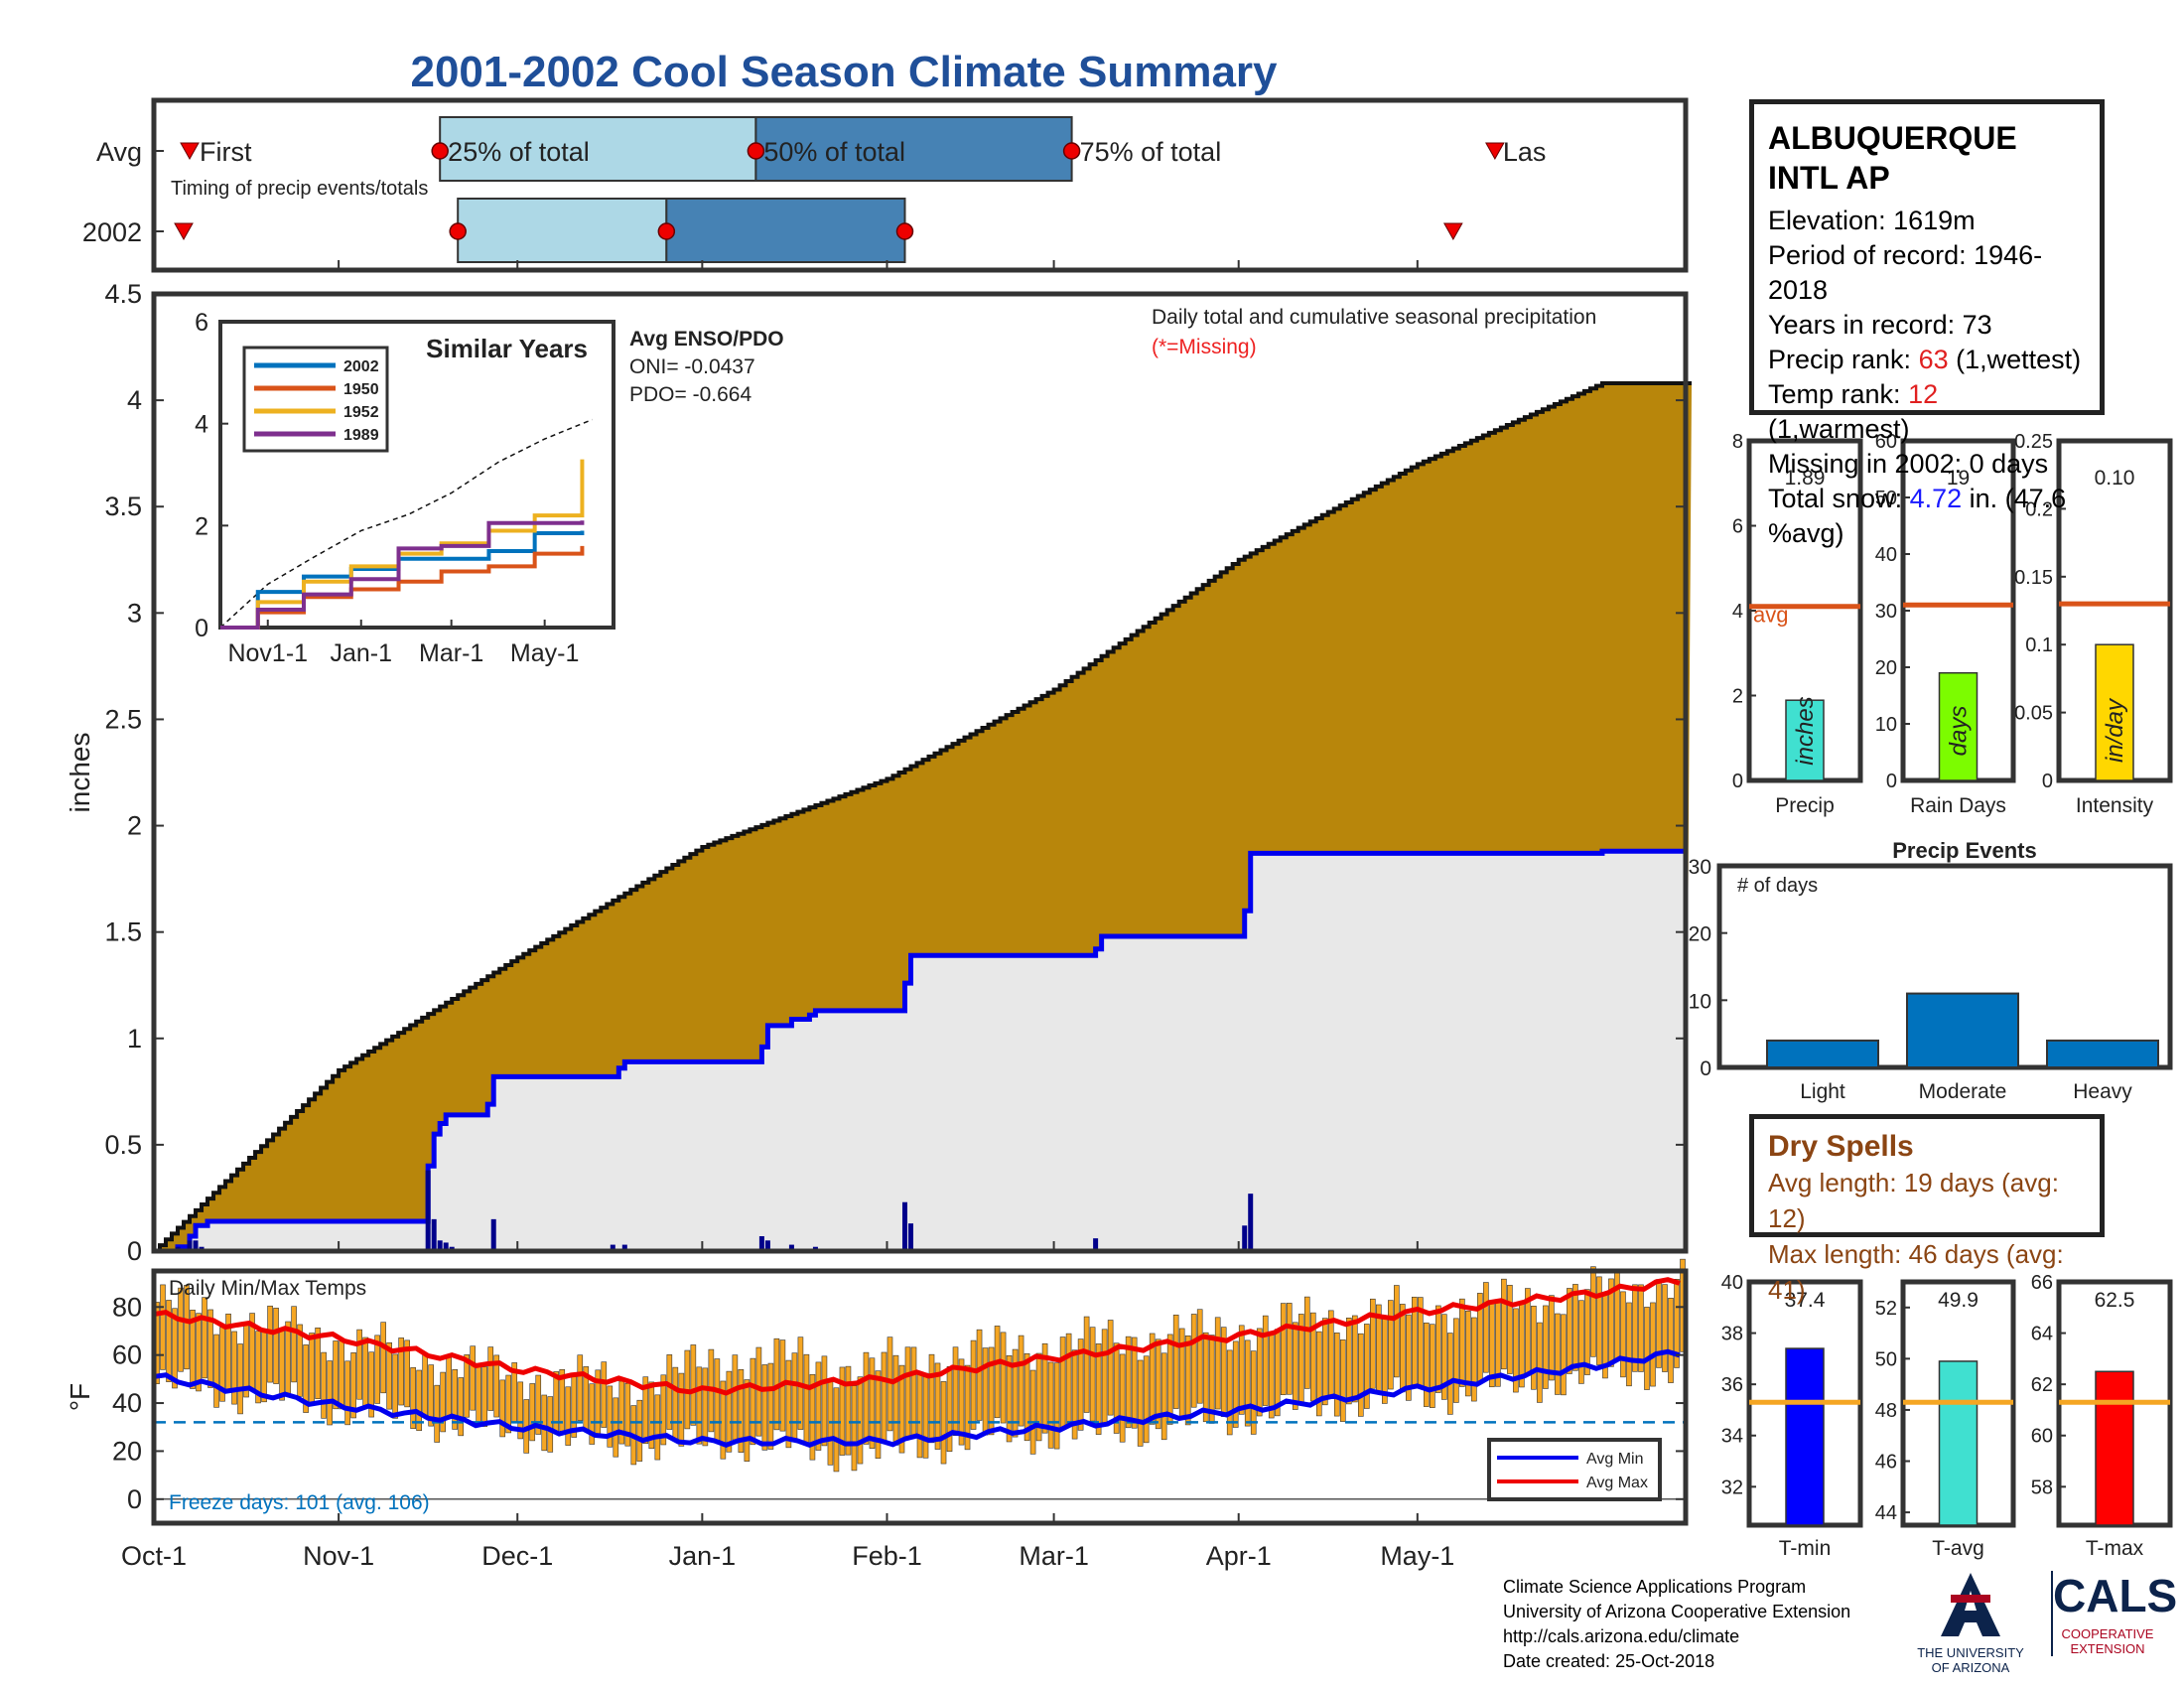 The height and width of the screenshot is (1688, 2184). I want to click on legend-label: 1950, so click(361, 389).